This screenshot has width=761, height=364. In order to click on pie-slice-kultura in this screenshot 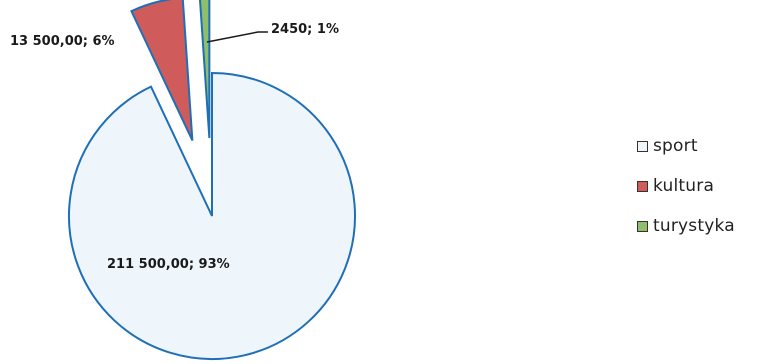, I will do `click(162, 70)`.